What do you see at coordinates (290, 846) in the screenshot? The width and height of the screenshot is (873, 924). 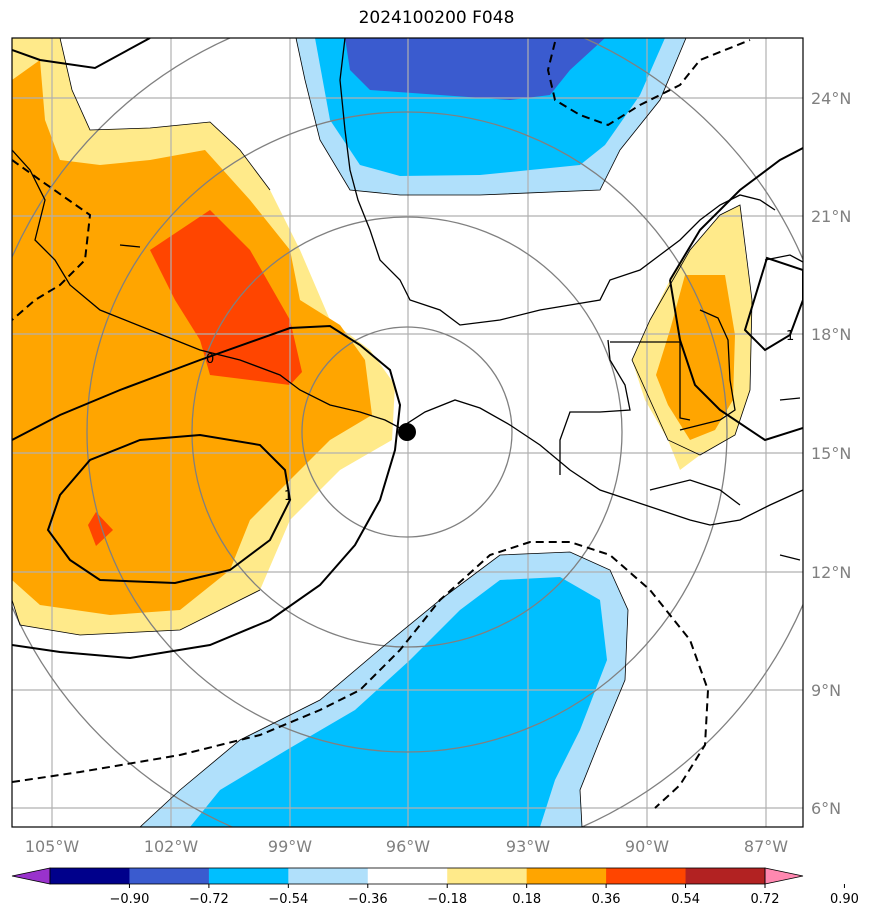 I see `lon-label: 99°W` at bounding box center [290, 846].